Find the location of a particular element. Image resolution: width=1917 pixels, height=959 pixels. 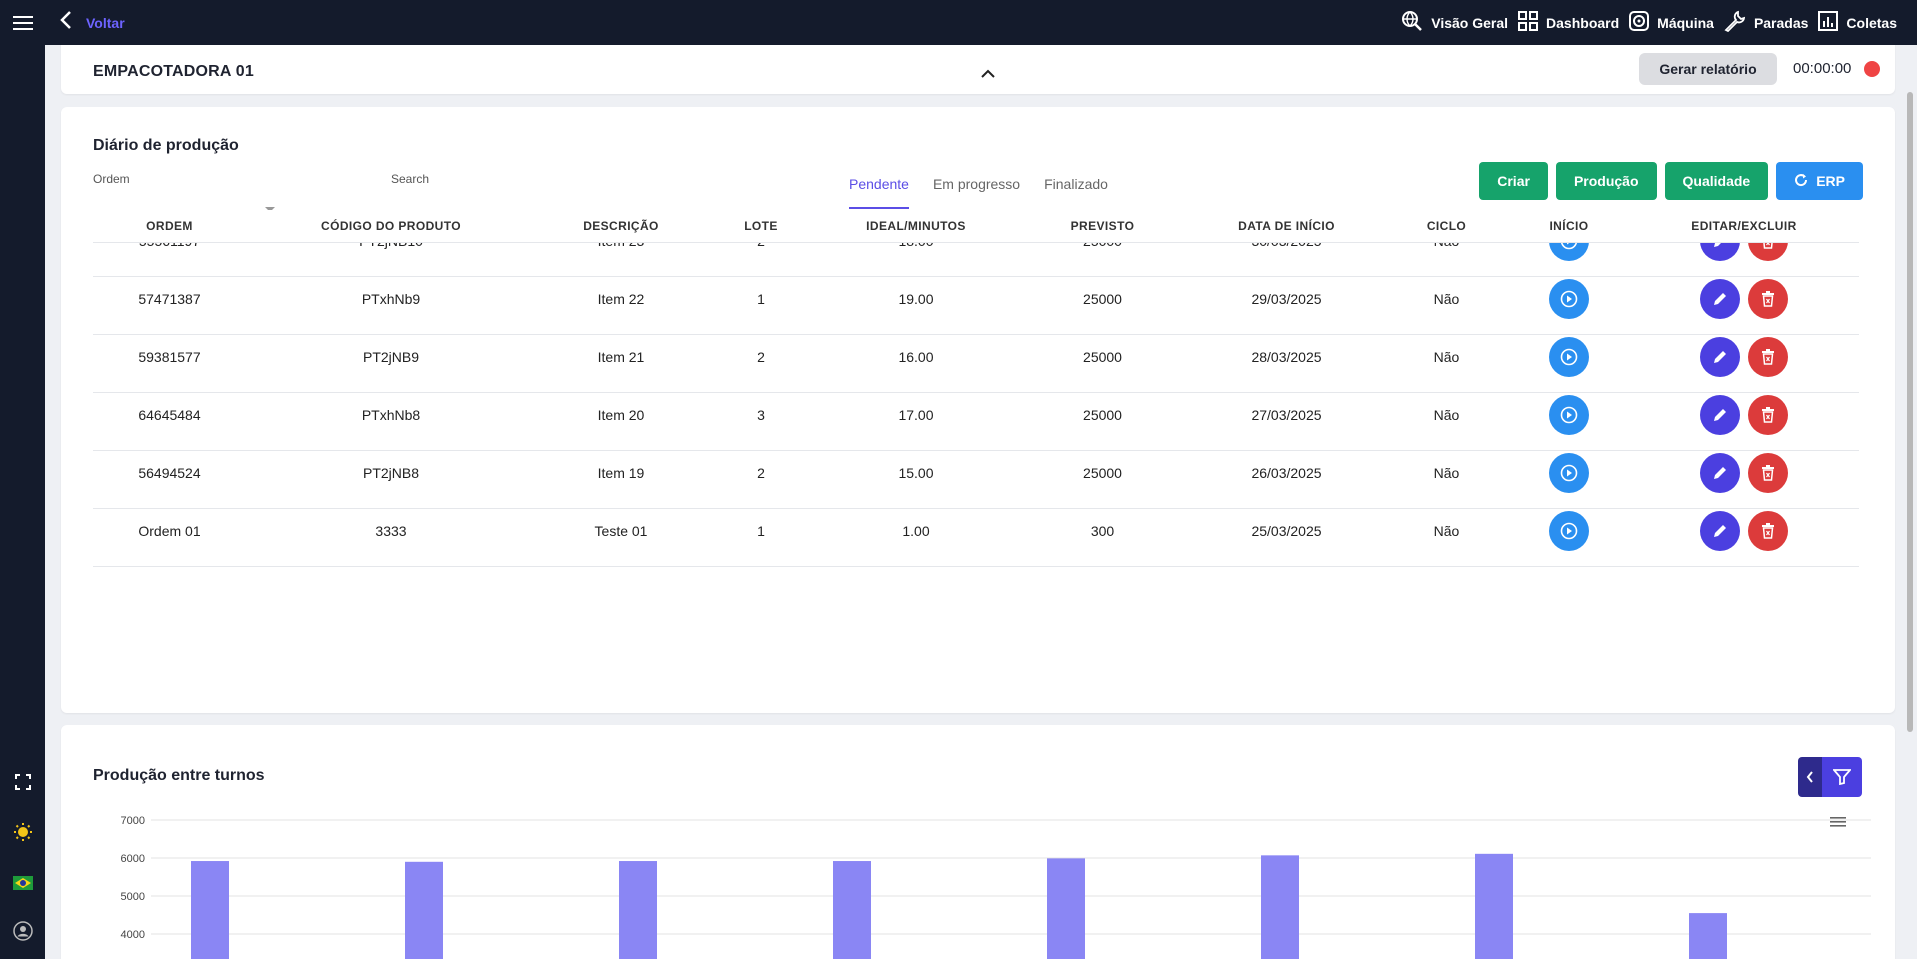

nav-paradas: Paradas is located at coordinates (1766, 22).